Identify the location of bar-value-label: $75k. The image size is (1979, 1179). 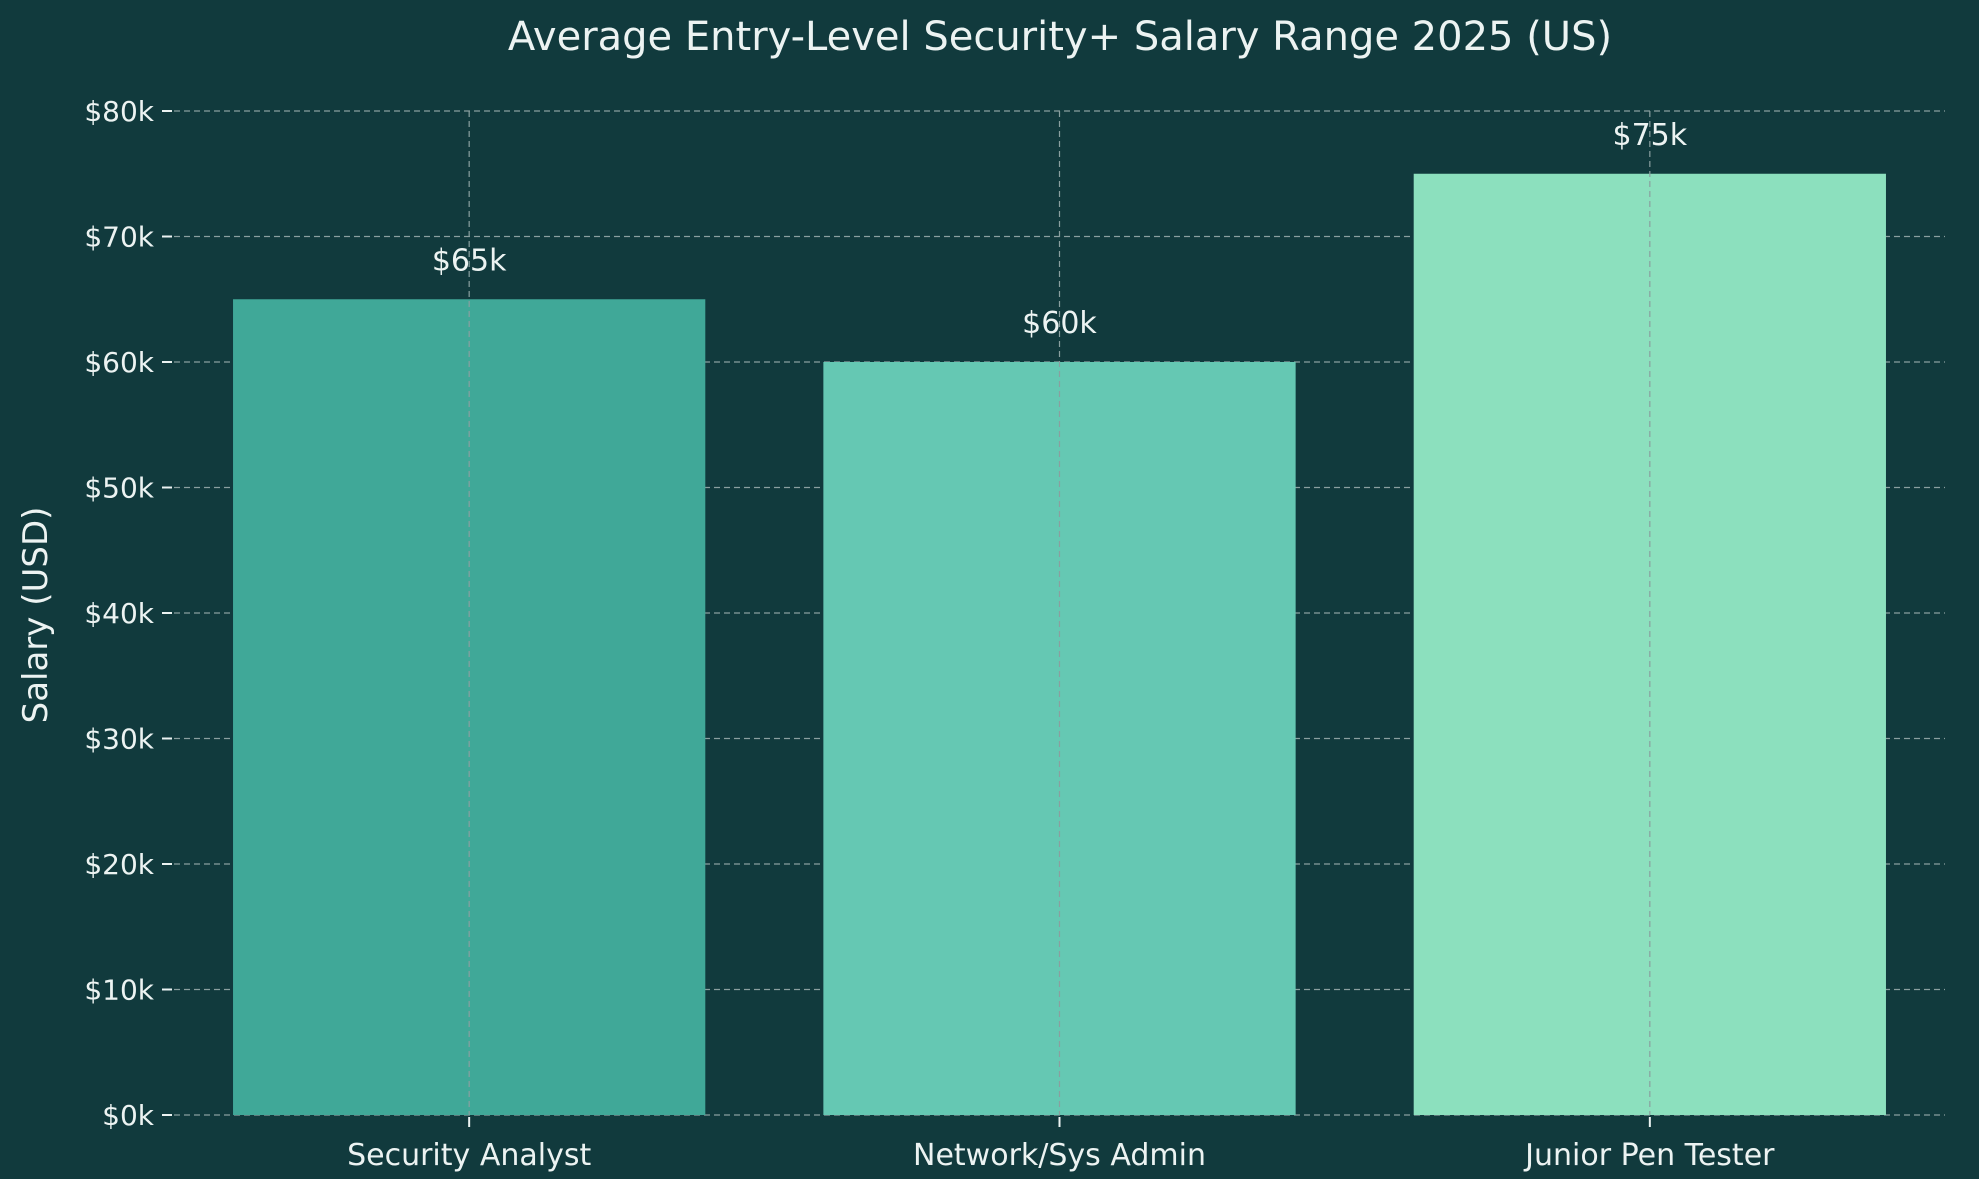
(1650, 135).